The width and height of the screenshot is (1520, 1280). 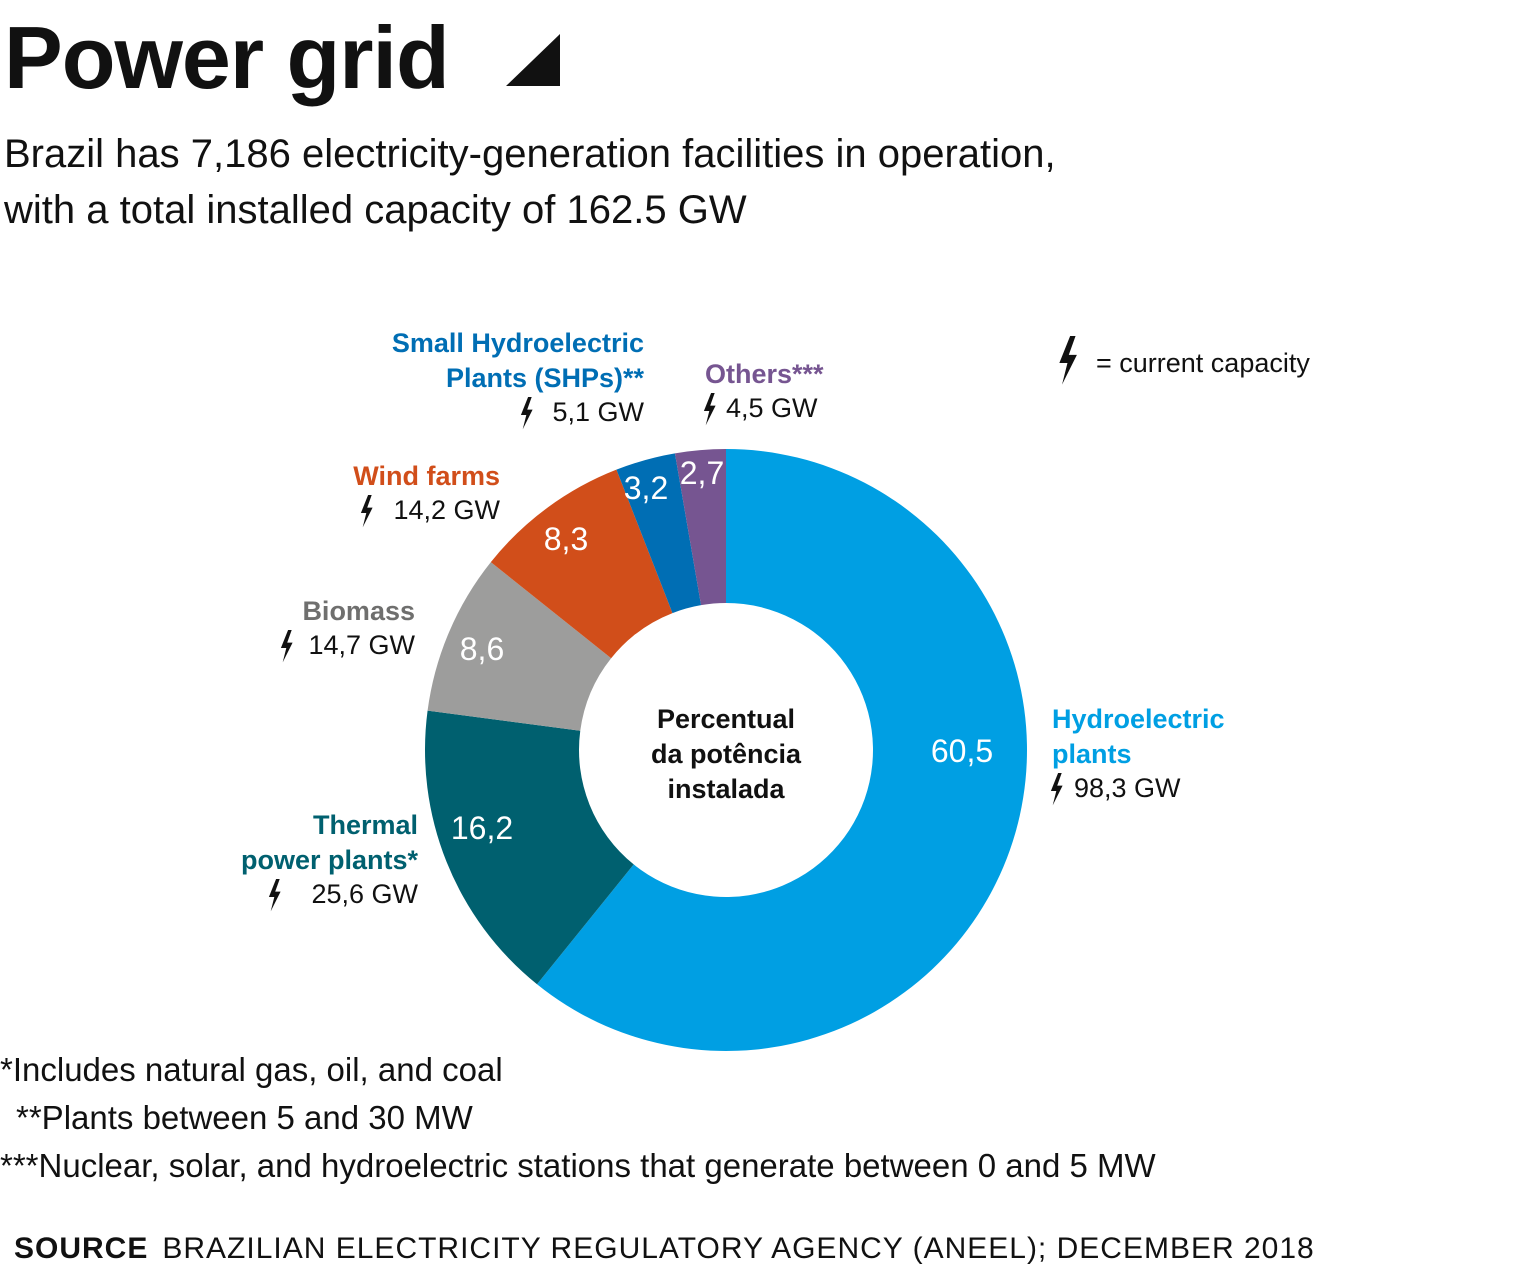 I want to click on slice-capacity-label: 4,5 GW, so click(x=772, y=408).